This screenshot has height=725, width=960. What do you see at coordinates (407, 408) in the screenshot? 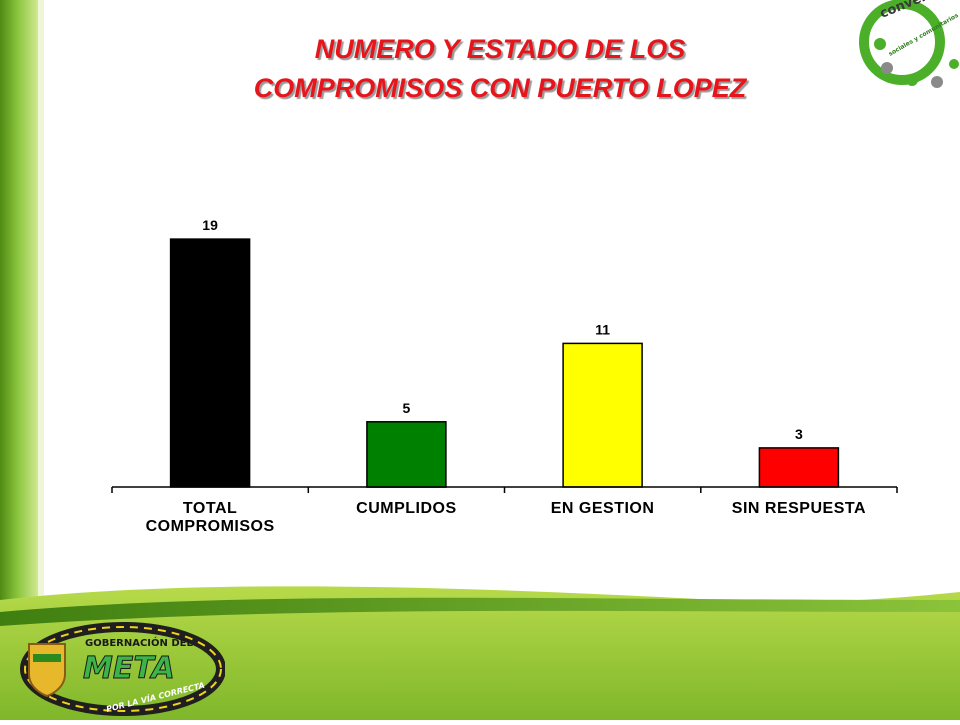
I see `data-label: 5` at bounding box center [407, 408].